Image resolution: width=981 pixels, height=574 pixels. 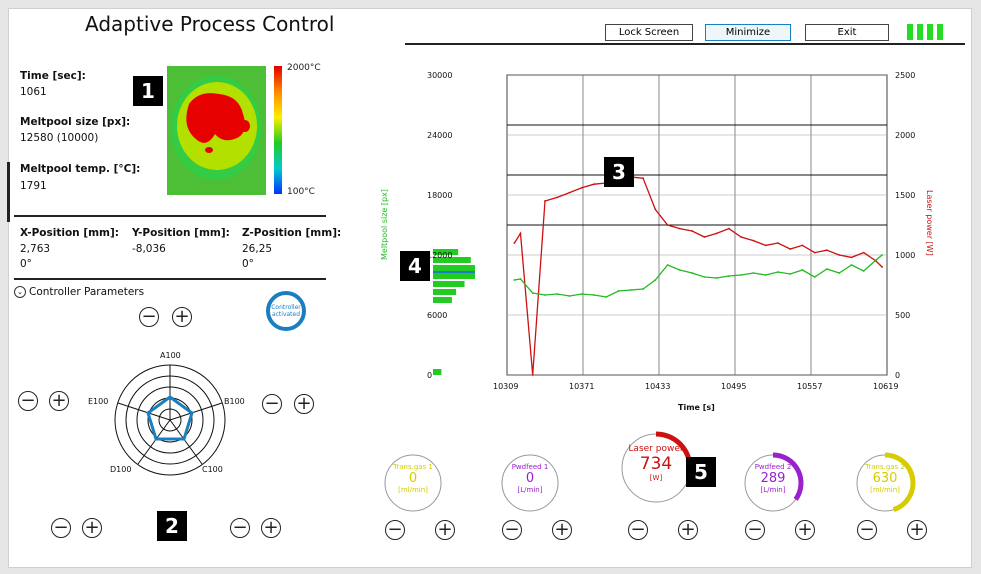 What do you see at coordinates (182, 317) in the screenshot?
I see `param-a-plus-button: +` at bounding box center [182, 317].